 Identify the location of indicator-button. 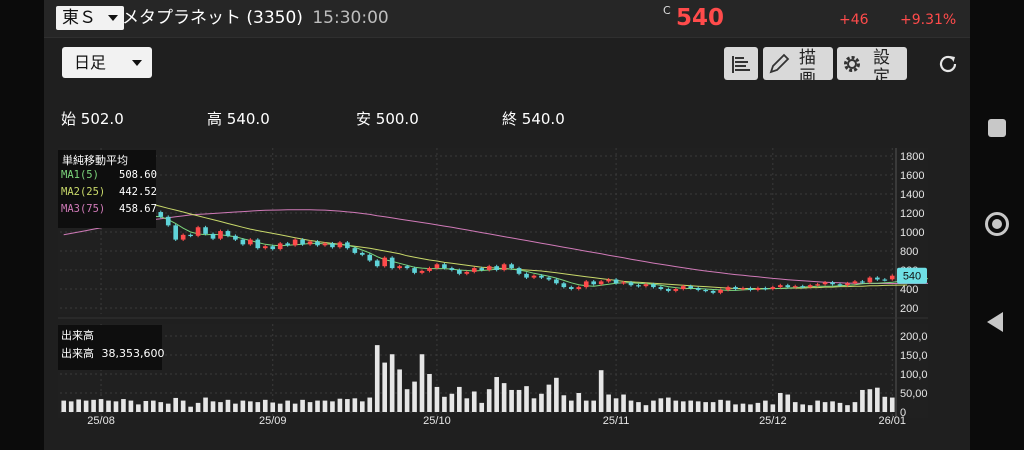
(741, 63).